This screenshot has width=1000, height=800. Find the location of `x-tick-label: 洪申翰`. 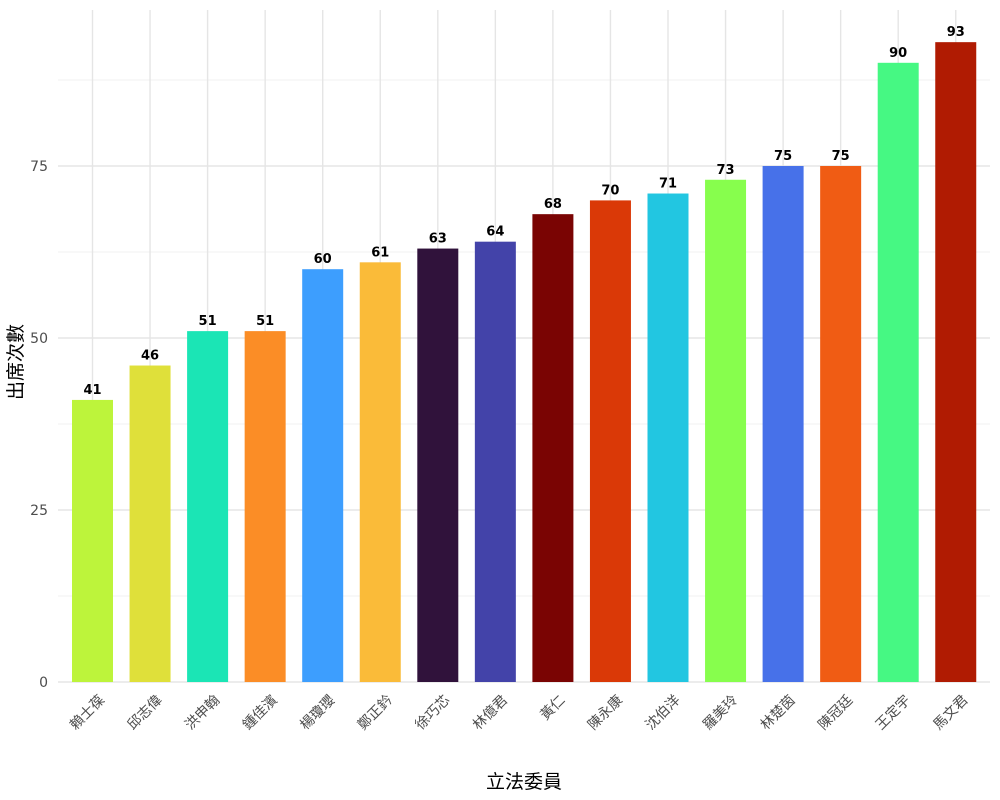

x-tick-label: 洪申翰 is located at coordinates (202, 712).